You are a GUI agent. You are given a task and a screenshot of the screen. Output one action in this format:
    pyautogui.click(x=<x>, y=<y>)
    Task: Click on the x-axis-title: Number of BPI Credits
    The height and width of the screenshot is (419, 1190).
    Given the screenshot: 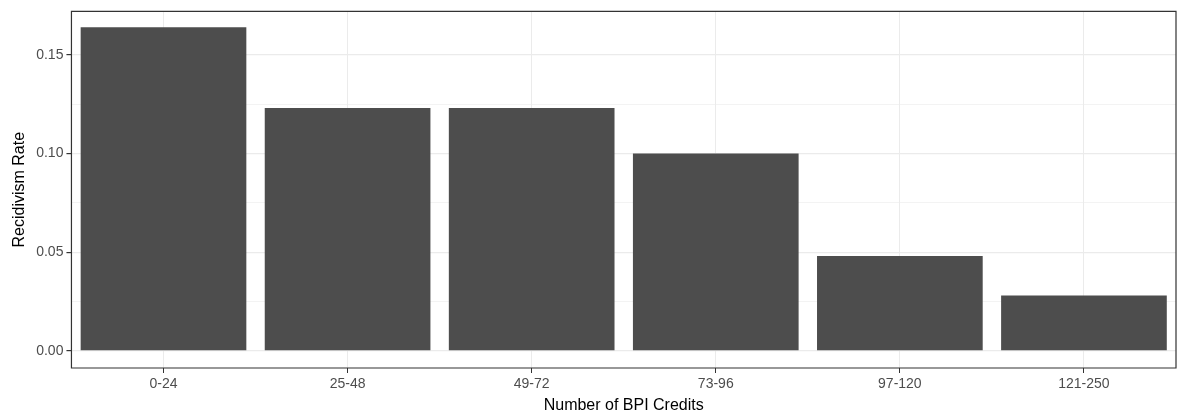 What is the action you would take?
    pyautogui.click(x=623, y=404)
    